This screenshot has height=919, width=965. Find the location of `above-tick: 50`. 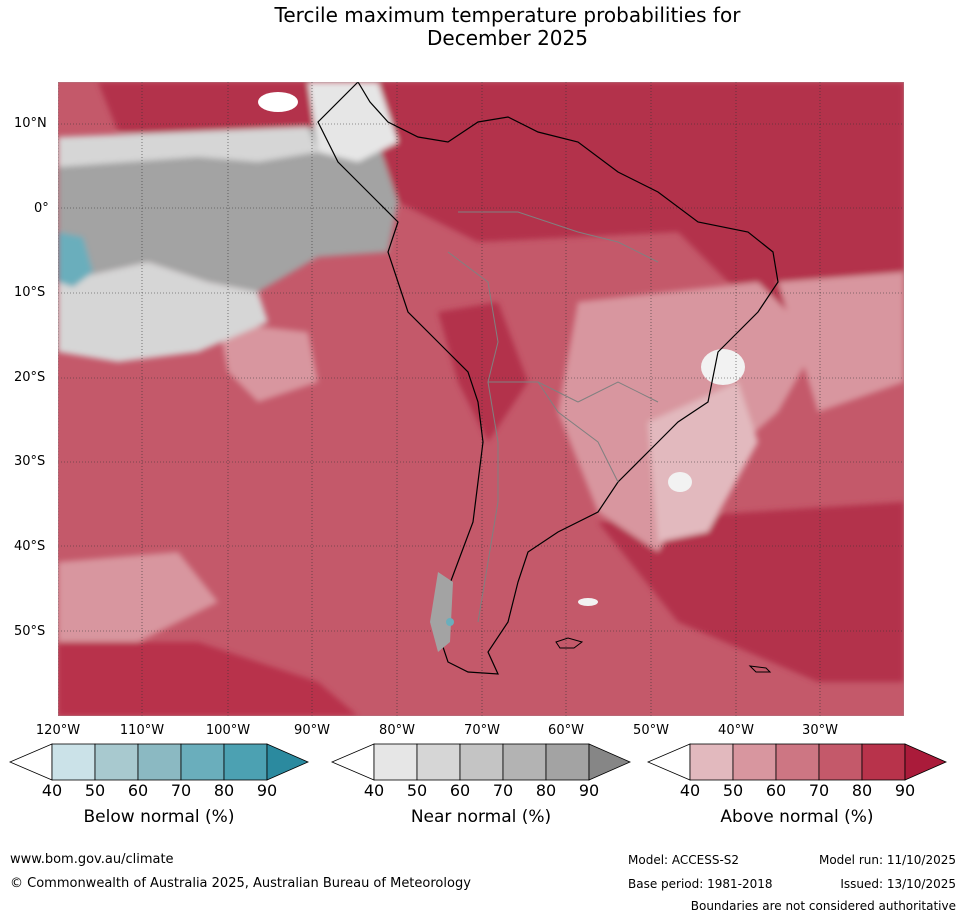

above-tick: 50 is located at coordinates (733, 790).